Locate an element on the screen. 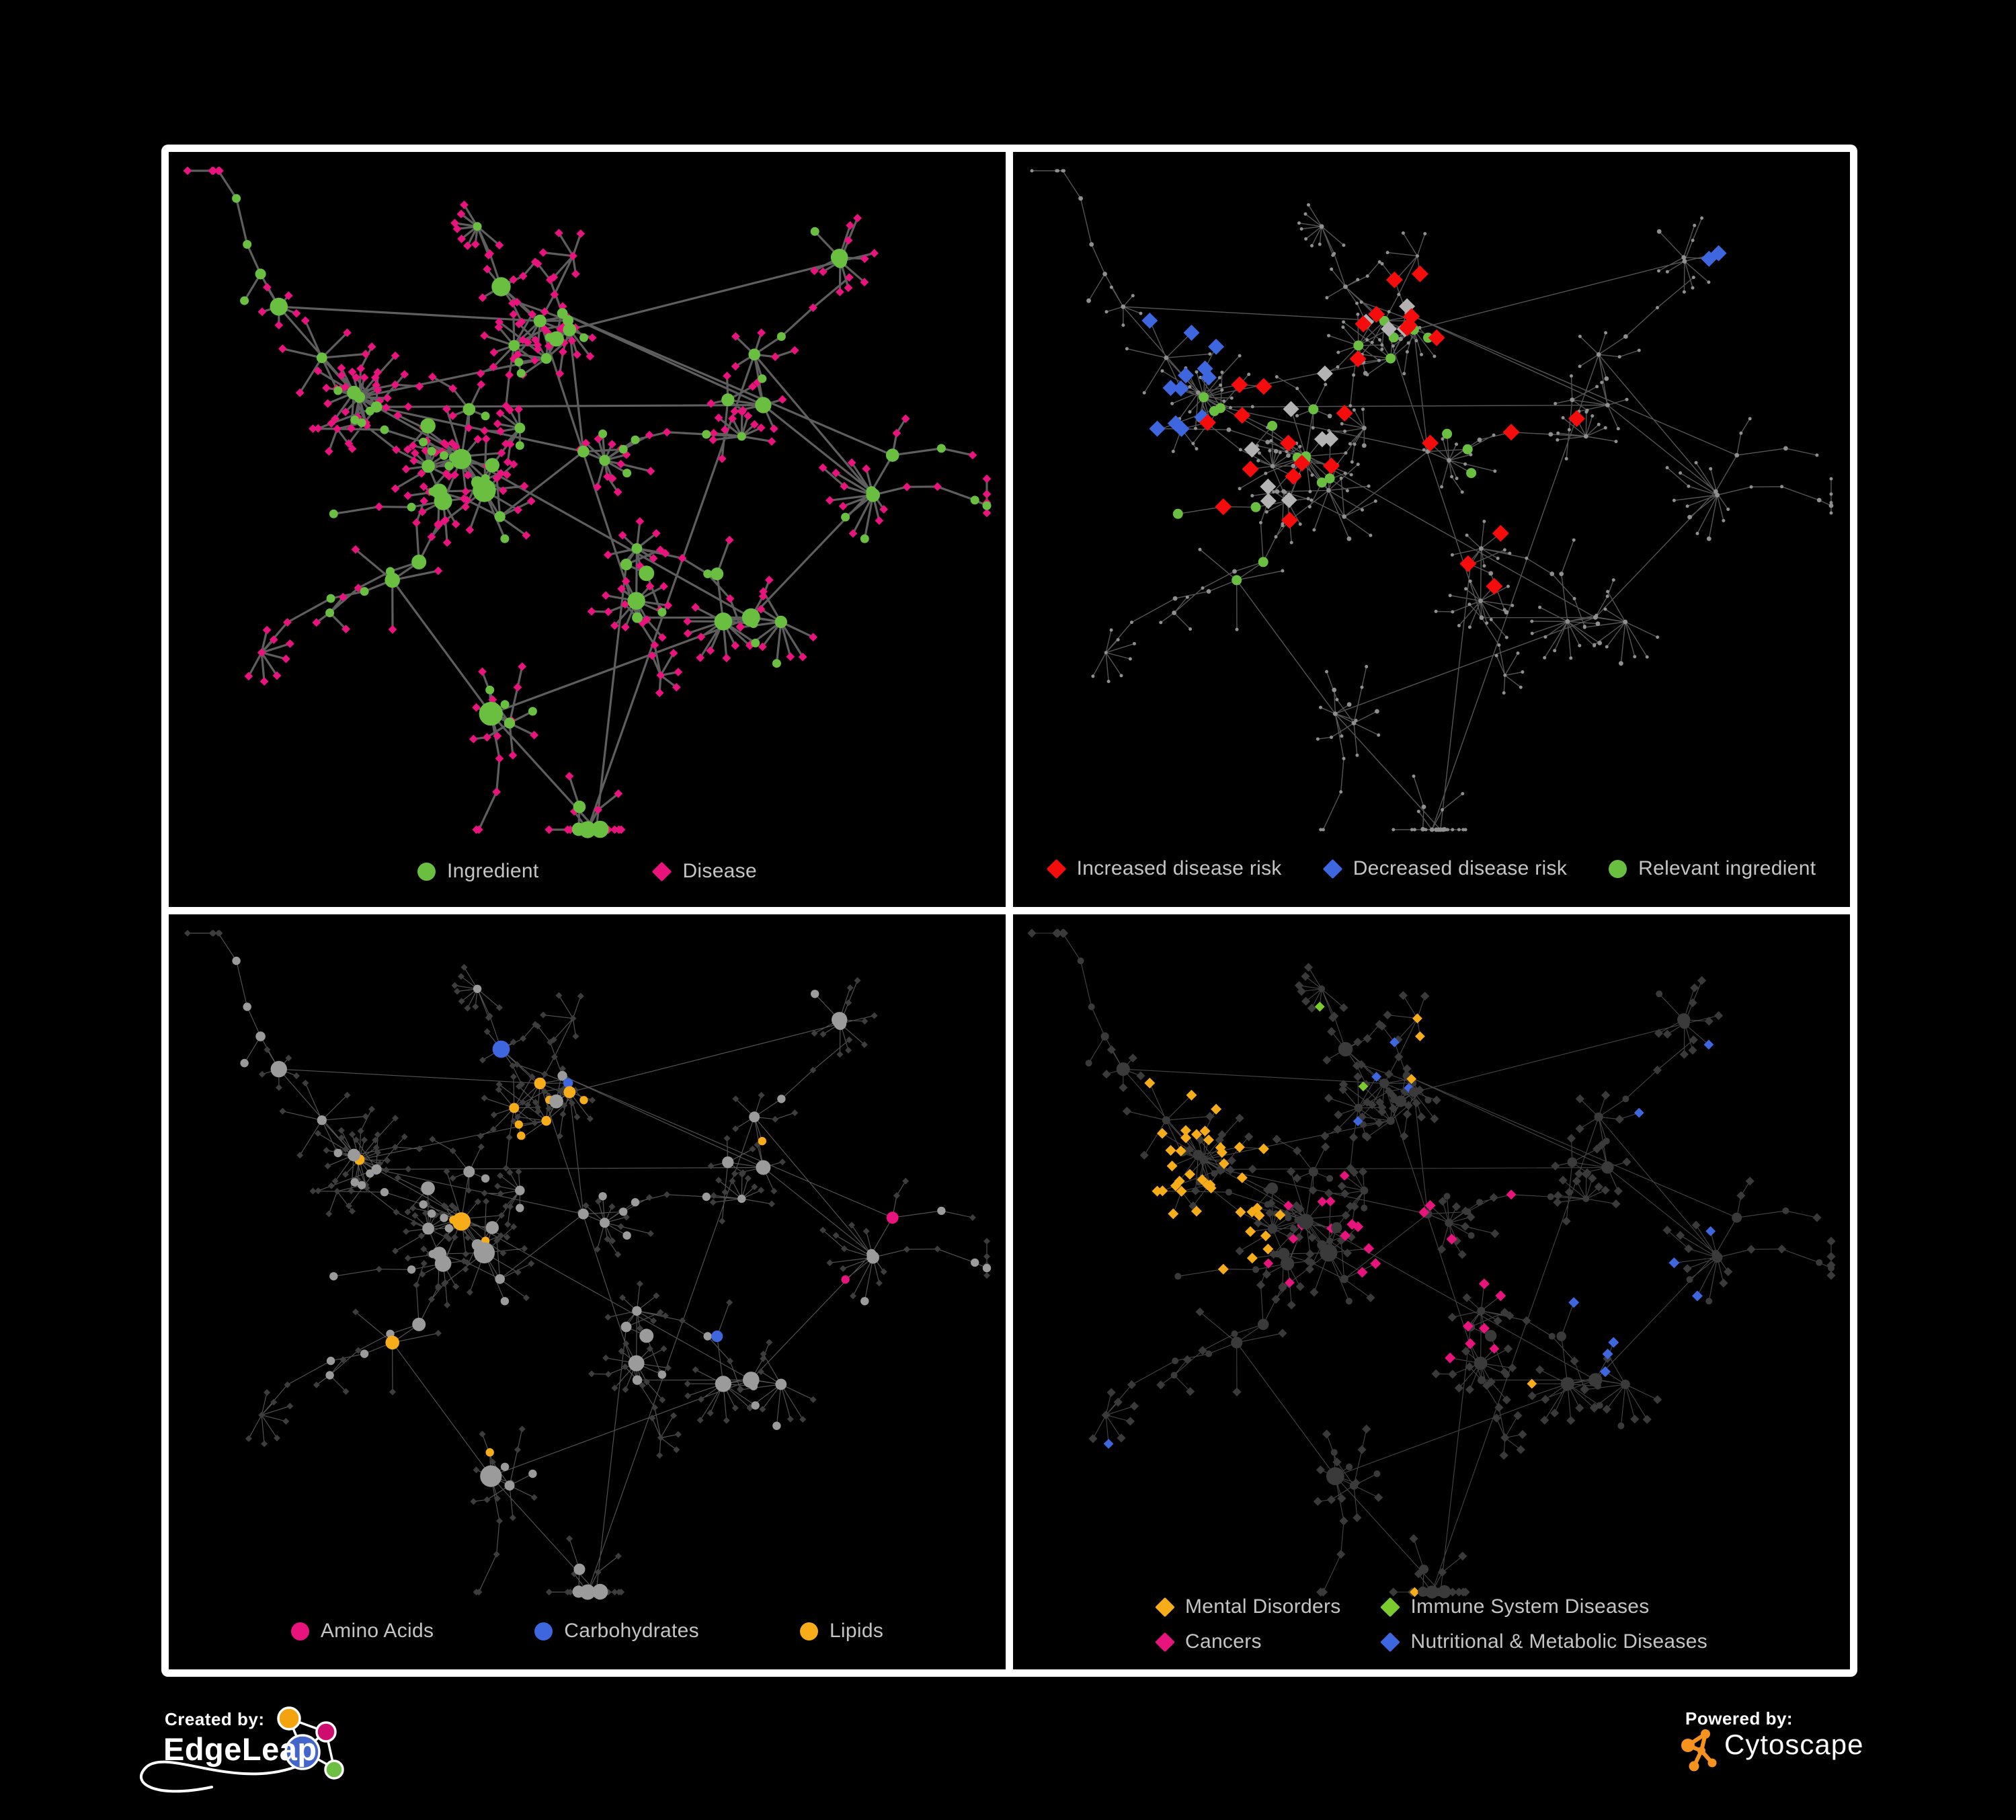 This screenshot has height=1820, width=2016. legend-item-carbohydrates: Carbohydrates is located at coordinates (616, 1631).